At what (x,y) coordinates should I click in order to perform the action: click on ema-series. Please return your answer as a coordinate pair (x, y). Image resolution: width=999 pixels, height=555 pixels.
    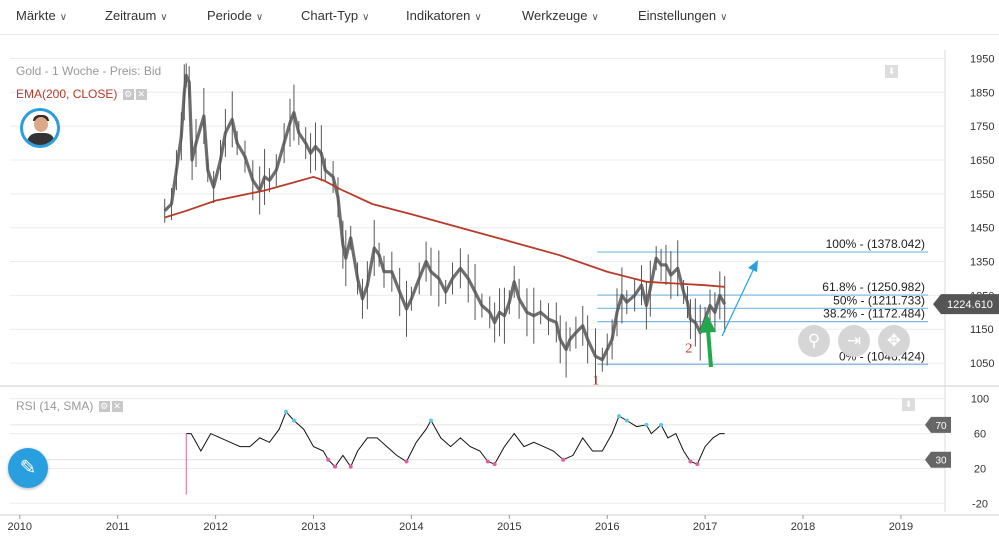
    Looking at the image, I should click on (444, 231).